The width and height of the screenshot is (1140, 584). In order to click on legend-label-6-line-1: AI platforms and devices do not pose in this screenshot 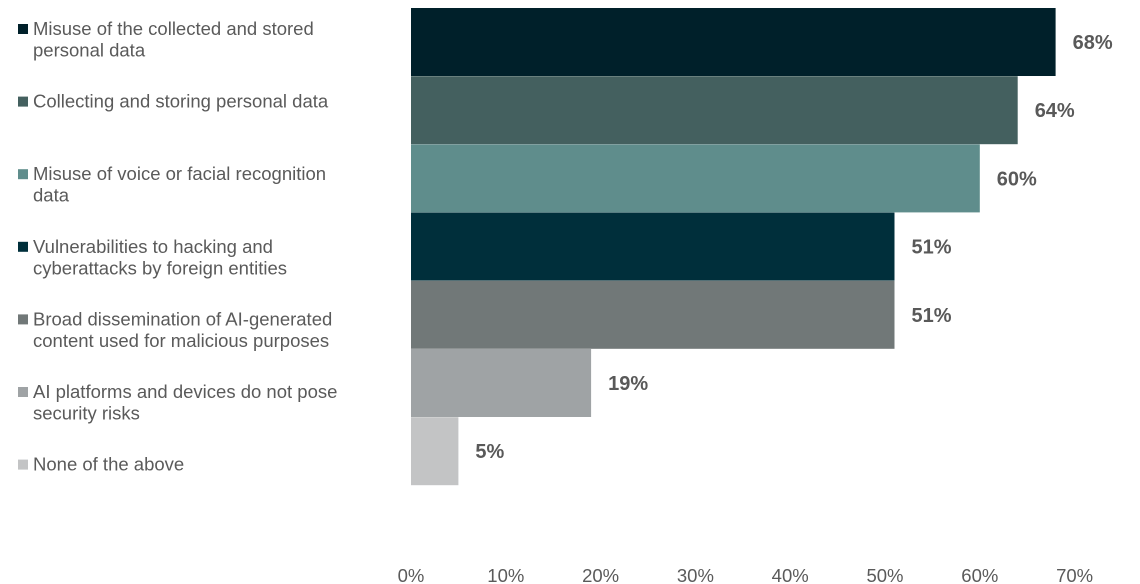, I will do `click(185, 391)`.